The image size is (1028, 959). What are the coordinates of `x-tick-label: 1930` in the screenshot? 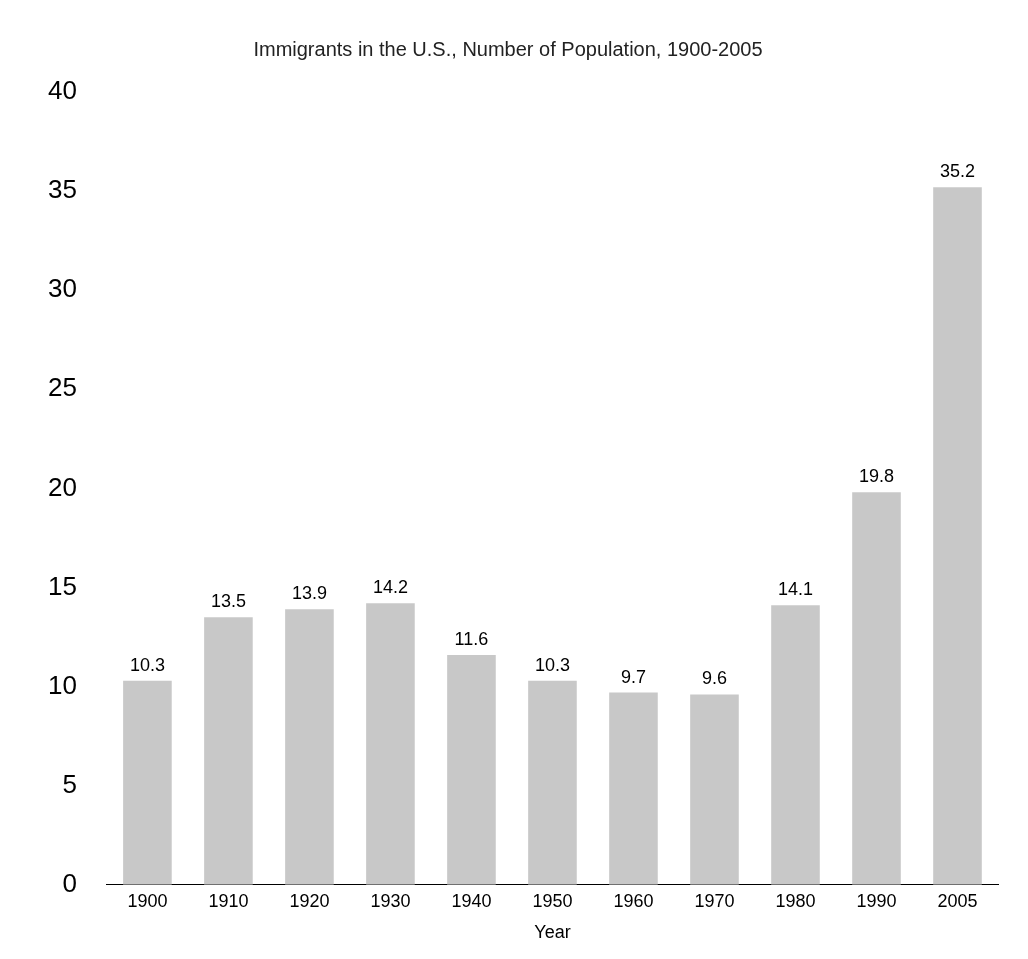 It's located at (390, 900).